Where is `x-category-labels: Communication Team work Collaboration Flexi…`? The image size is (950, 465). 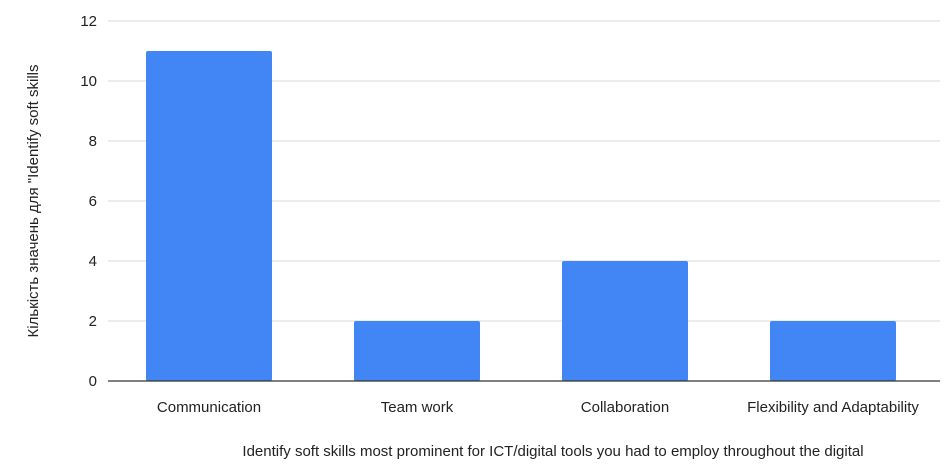 x-category-labels: Communication Team work Collaboration Flexi… is located at coordinates (538, 407).